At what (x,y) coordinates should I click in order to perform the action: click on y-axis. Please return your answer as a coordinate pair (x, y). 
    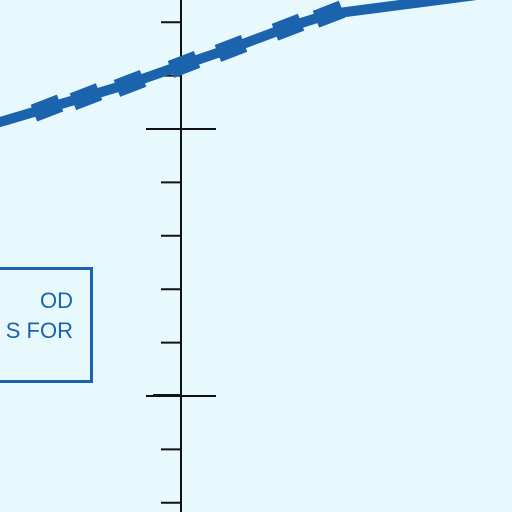
    Looking at the image, I should click on (181, 256).